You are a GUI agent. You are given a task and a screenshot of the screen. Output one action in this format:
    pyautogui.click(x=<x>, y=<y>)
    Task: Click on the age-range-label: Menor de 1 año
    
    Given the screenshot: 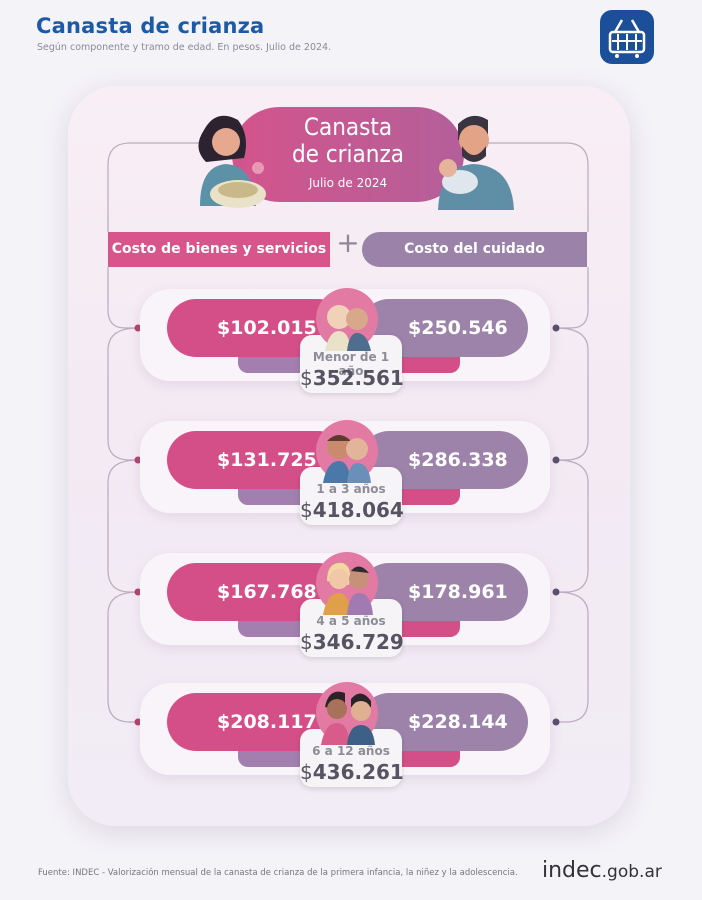 What is the action you would take?
    pyautogui.click(x=351, y=364)
    